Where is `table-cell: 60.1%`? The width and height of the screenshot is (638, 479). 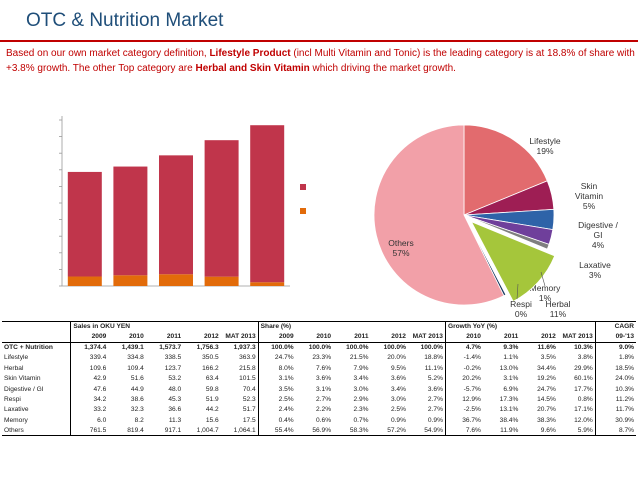
table-cell: 60.1% is located at coordinates (583, 379).